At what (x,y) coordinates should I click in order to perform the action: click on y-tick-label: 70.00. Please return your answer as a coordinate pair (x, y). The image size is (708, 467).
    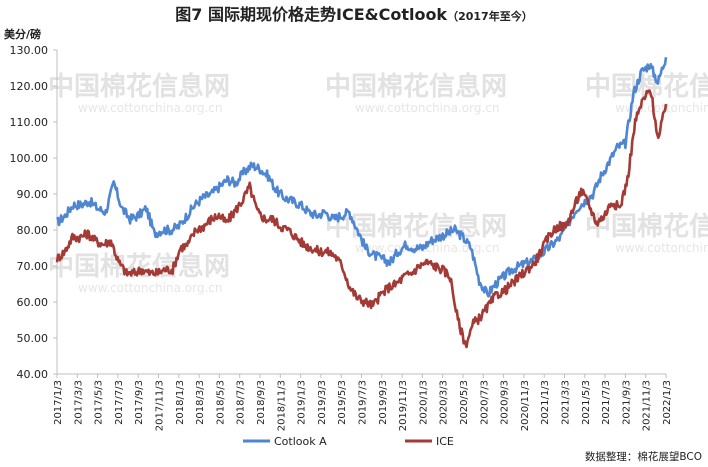
    Looking at the image, I should click on (33, 266).